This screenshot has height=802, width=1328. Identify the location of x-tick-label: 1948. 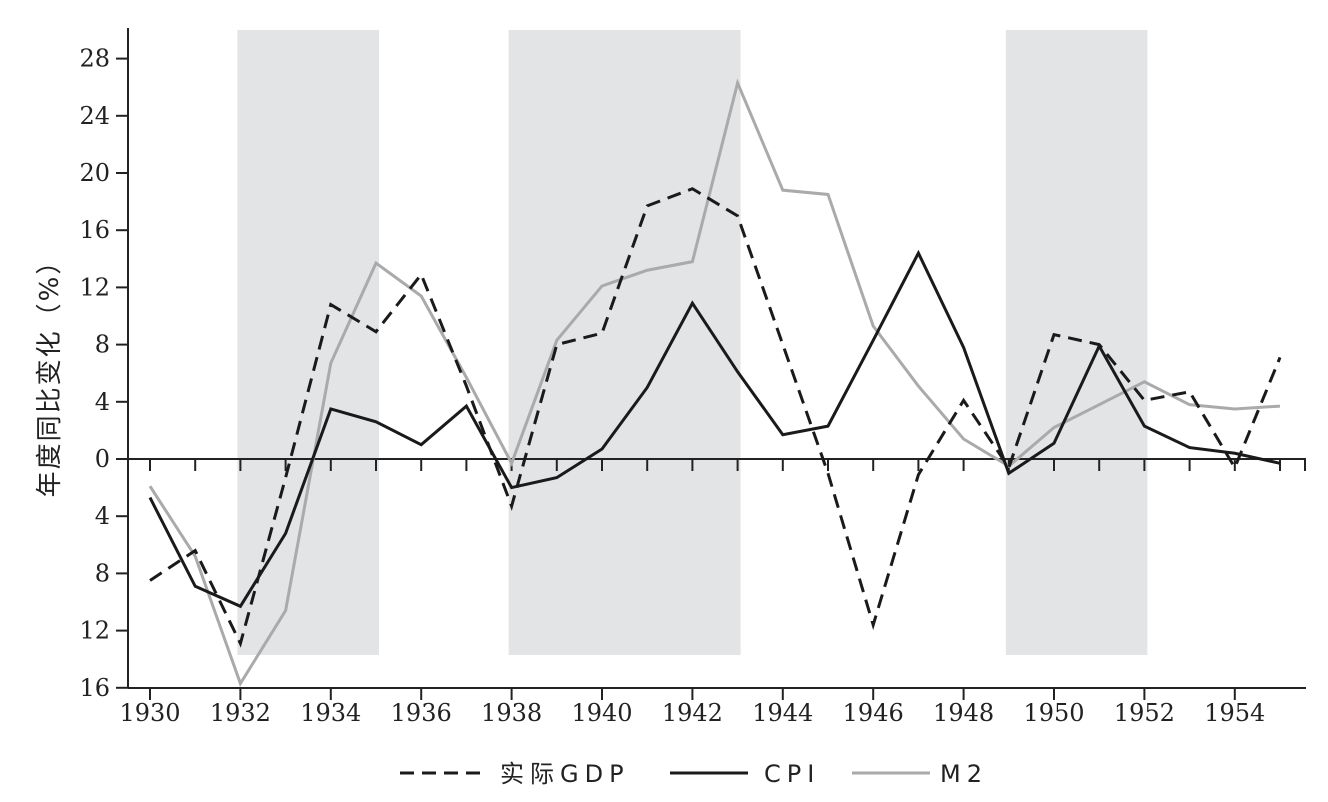
(963, 713).